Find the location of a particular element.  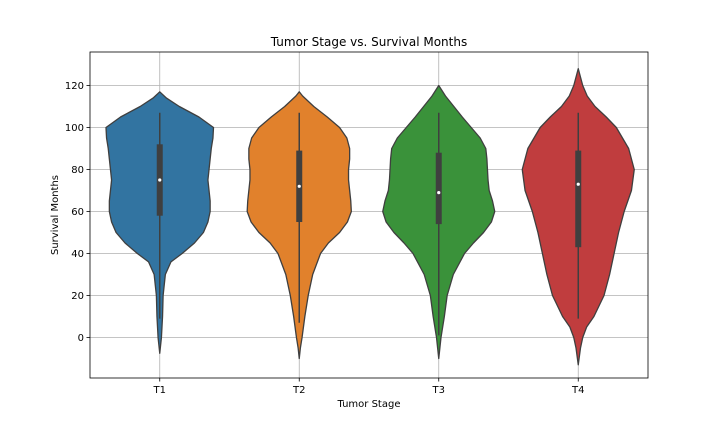

y-axis-ticks: 0 20 40 60 80 100 120 is located at coordinates (77, 212).